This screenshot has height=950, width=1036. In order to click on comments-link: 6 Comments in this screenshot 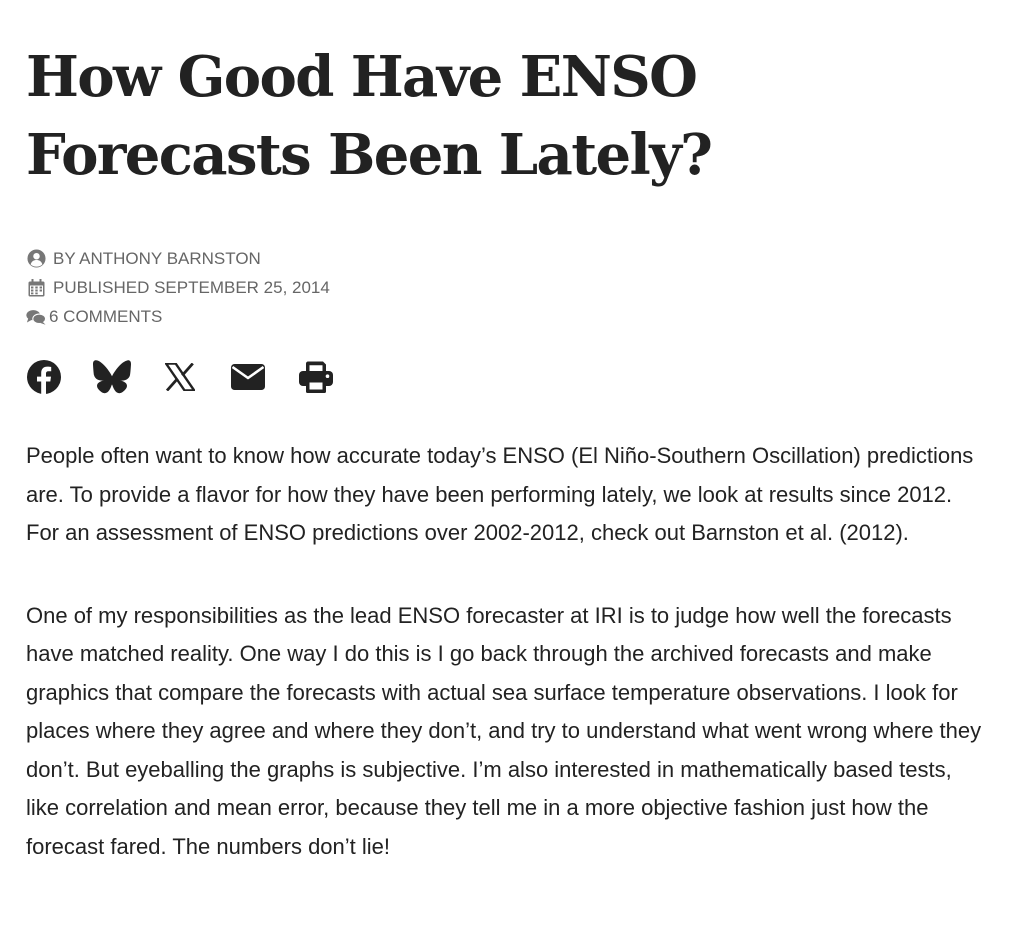, I will do `click(106, 316)`.